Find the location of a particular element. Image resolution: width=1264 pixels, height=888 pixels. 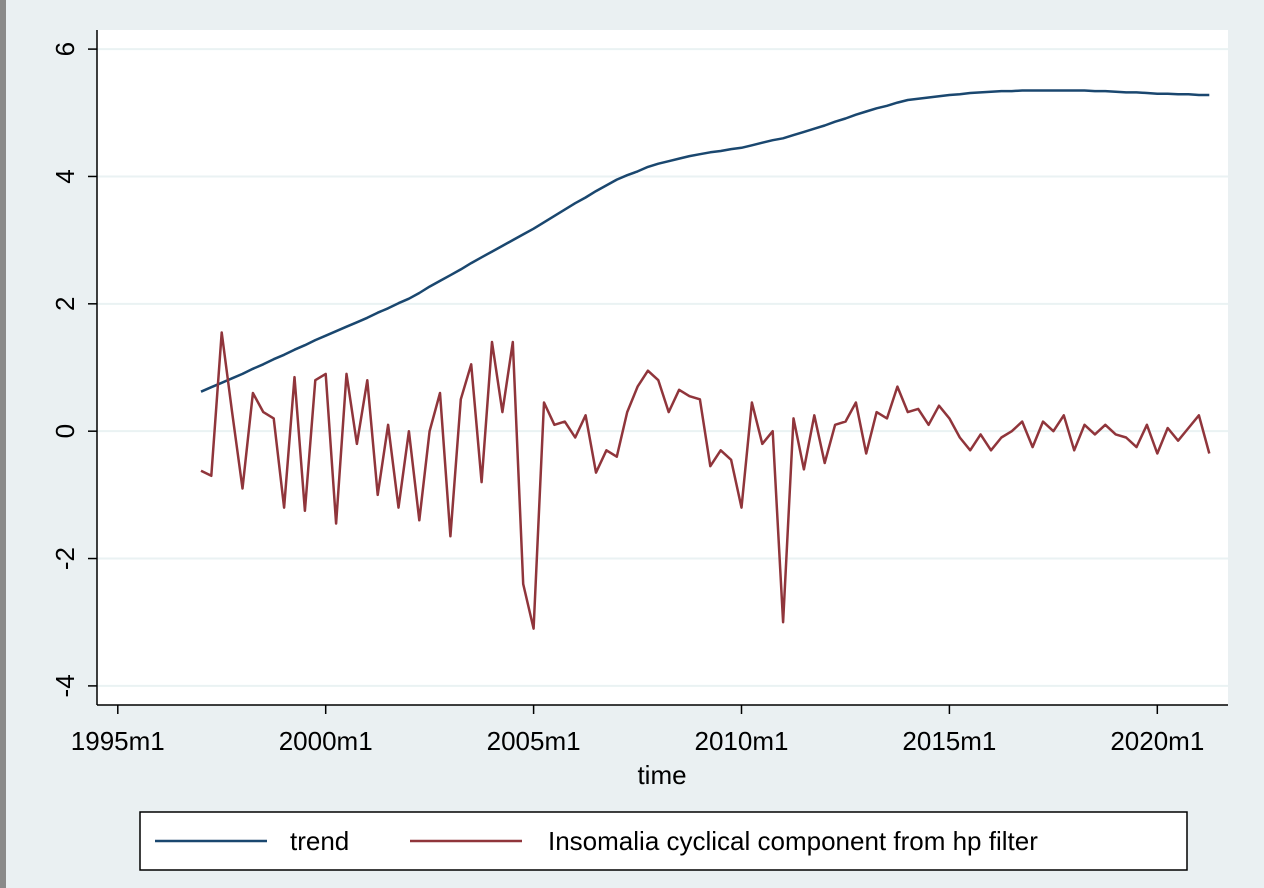

x-tick-label: 2005m1 is located at coordinates (534, 741).